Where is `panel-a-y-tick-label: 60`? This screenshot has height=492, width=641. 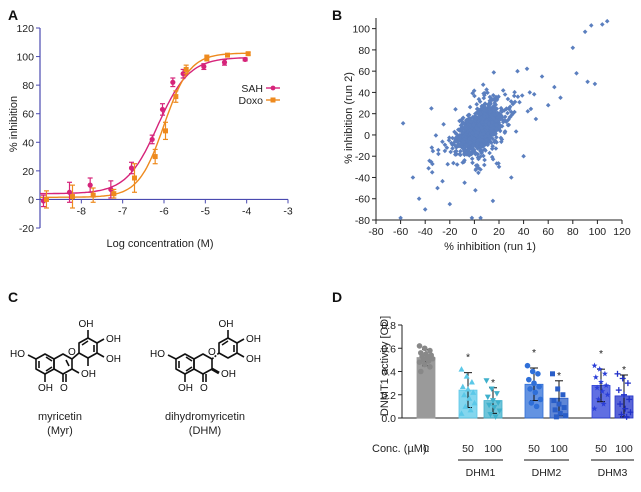
panel-a-y-tick-label: 60 is located at coordinates (28, 115).